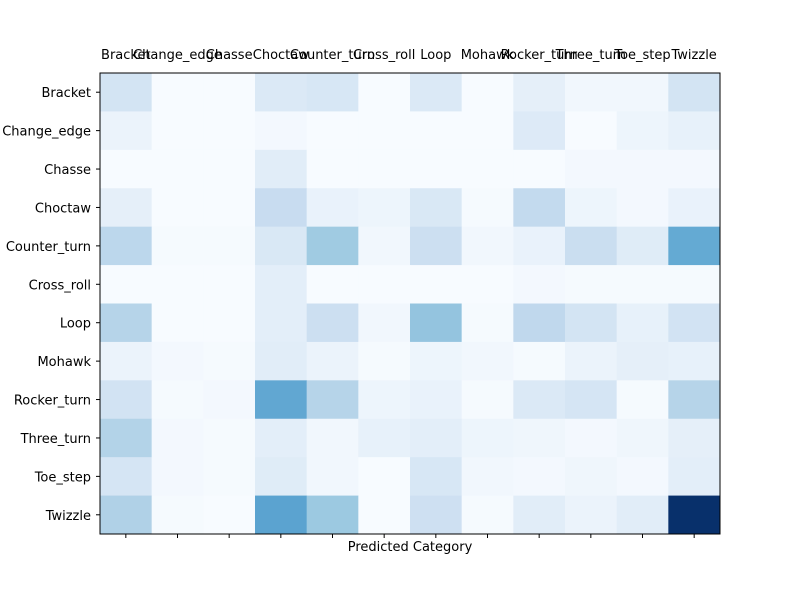 The height and width of the screenshot is (600, 800). What do you see at coordinates (126, 55) in the screenshot?
I see `x-tick-label: Bracket` at bounding box center [126, 55].